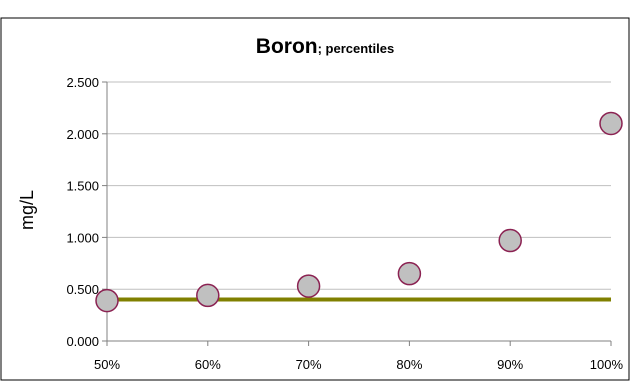  What do you see at coordinates (356, 48) in the screenshot?
I see `chart-title-sub: ; percentiles` at bounding box center [356, 48].